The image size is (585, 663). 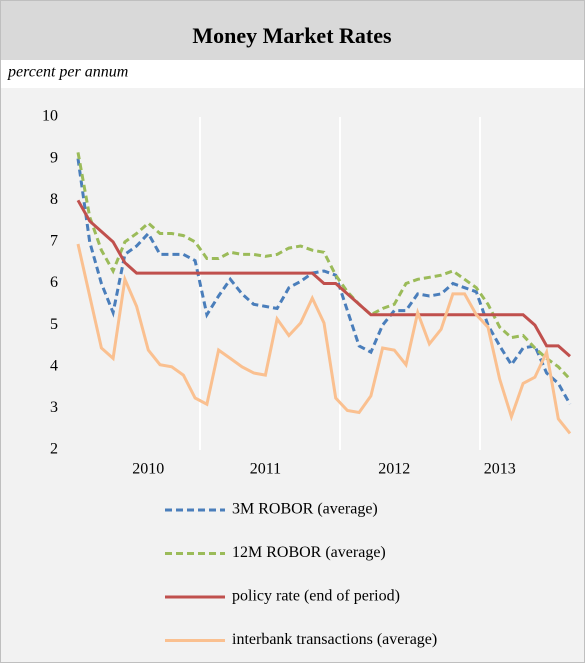 I want to click on y-tick-label: 7, so click(x=54, y=241).